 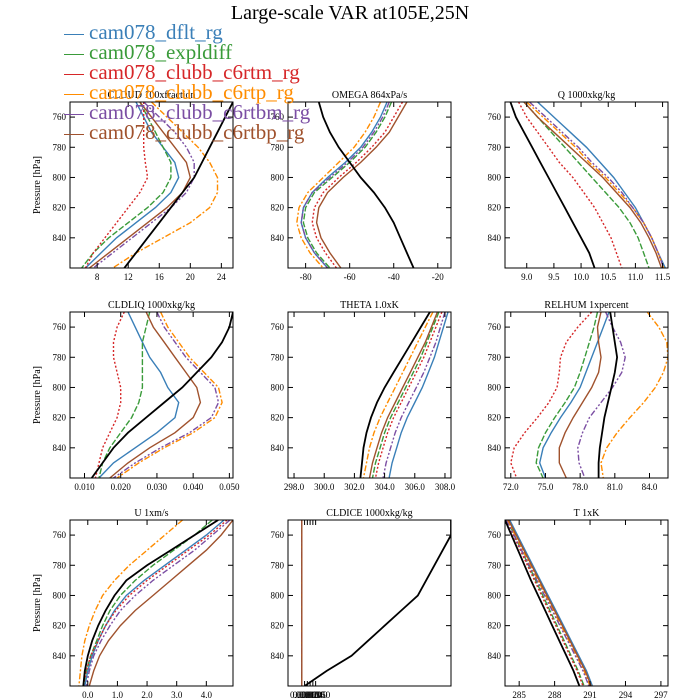 I want to click on panel-9: T 1xK 285 288 291 294 297 760 780 800 820 840, so click(x=578, y=604).